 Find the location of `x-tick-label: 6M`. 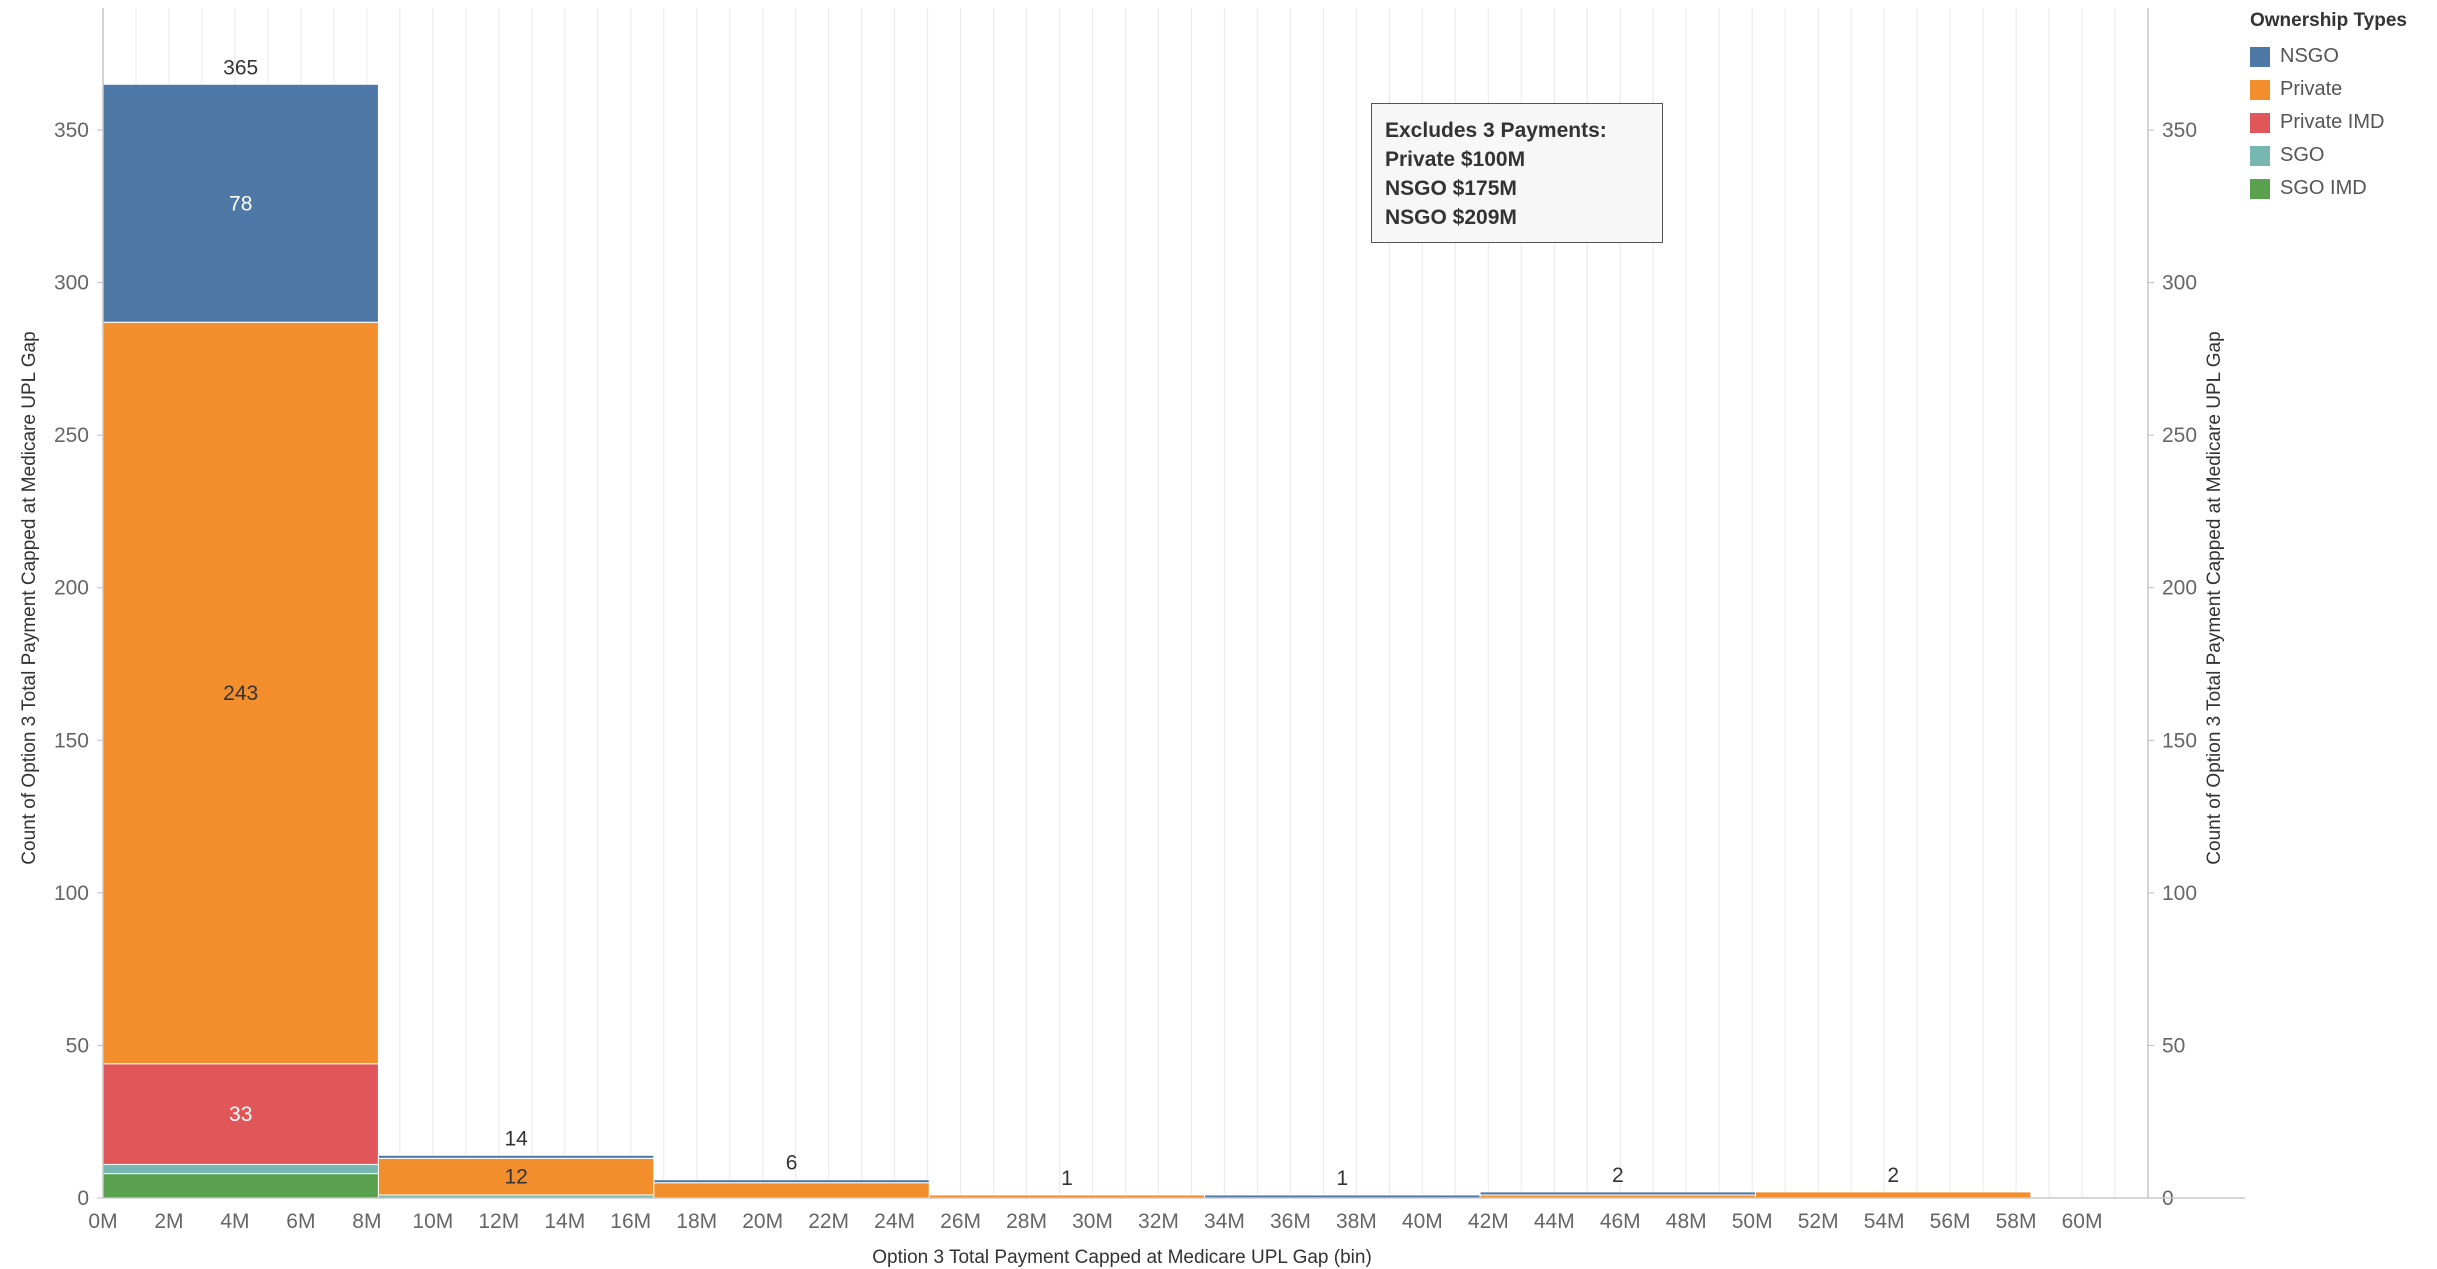

x-tick-label: 6M is located at coordinates (300, 1221).